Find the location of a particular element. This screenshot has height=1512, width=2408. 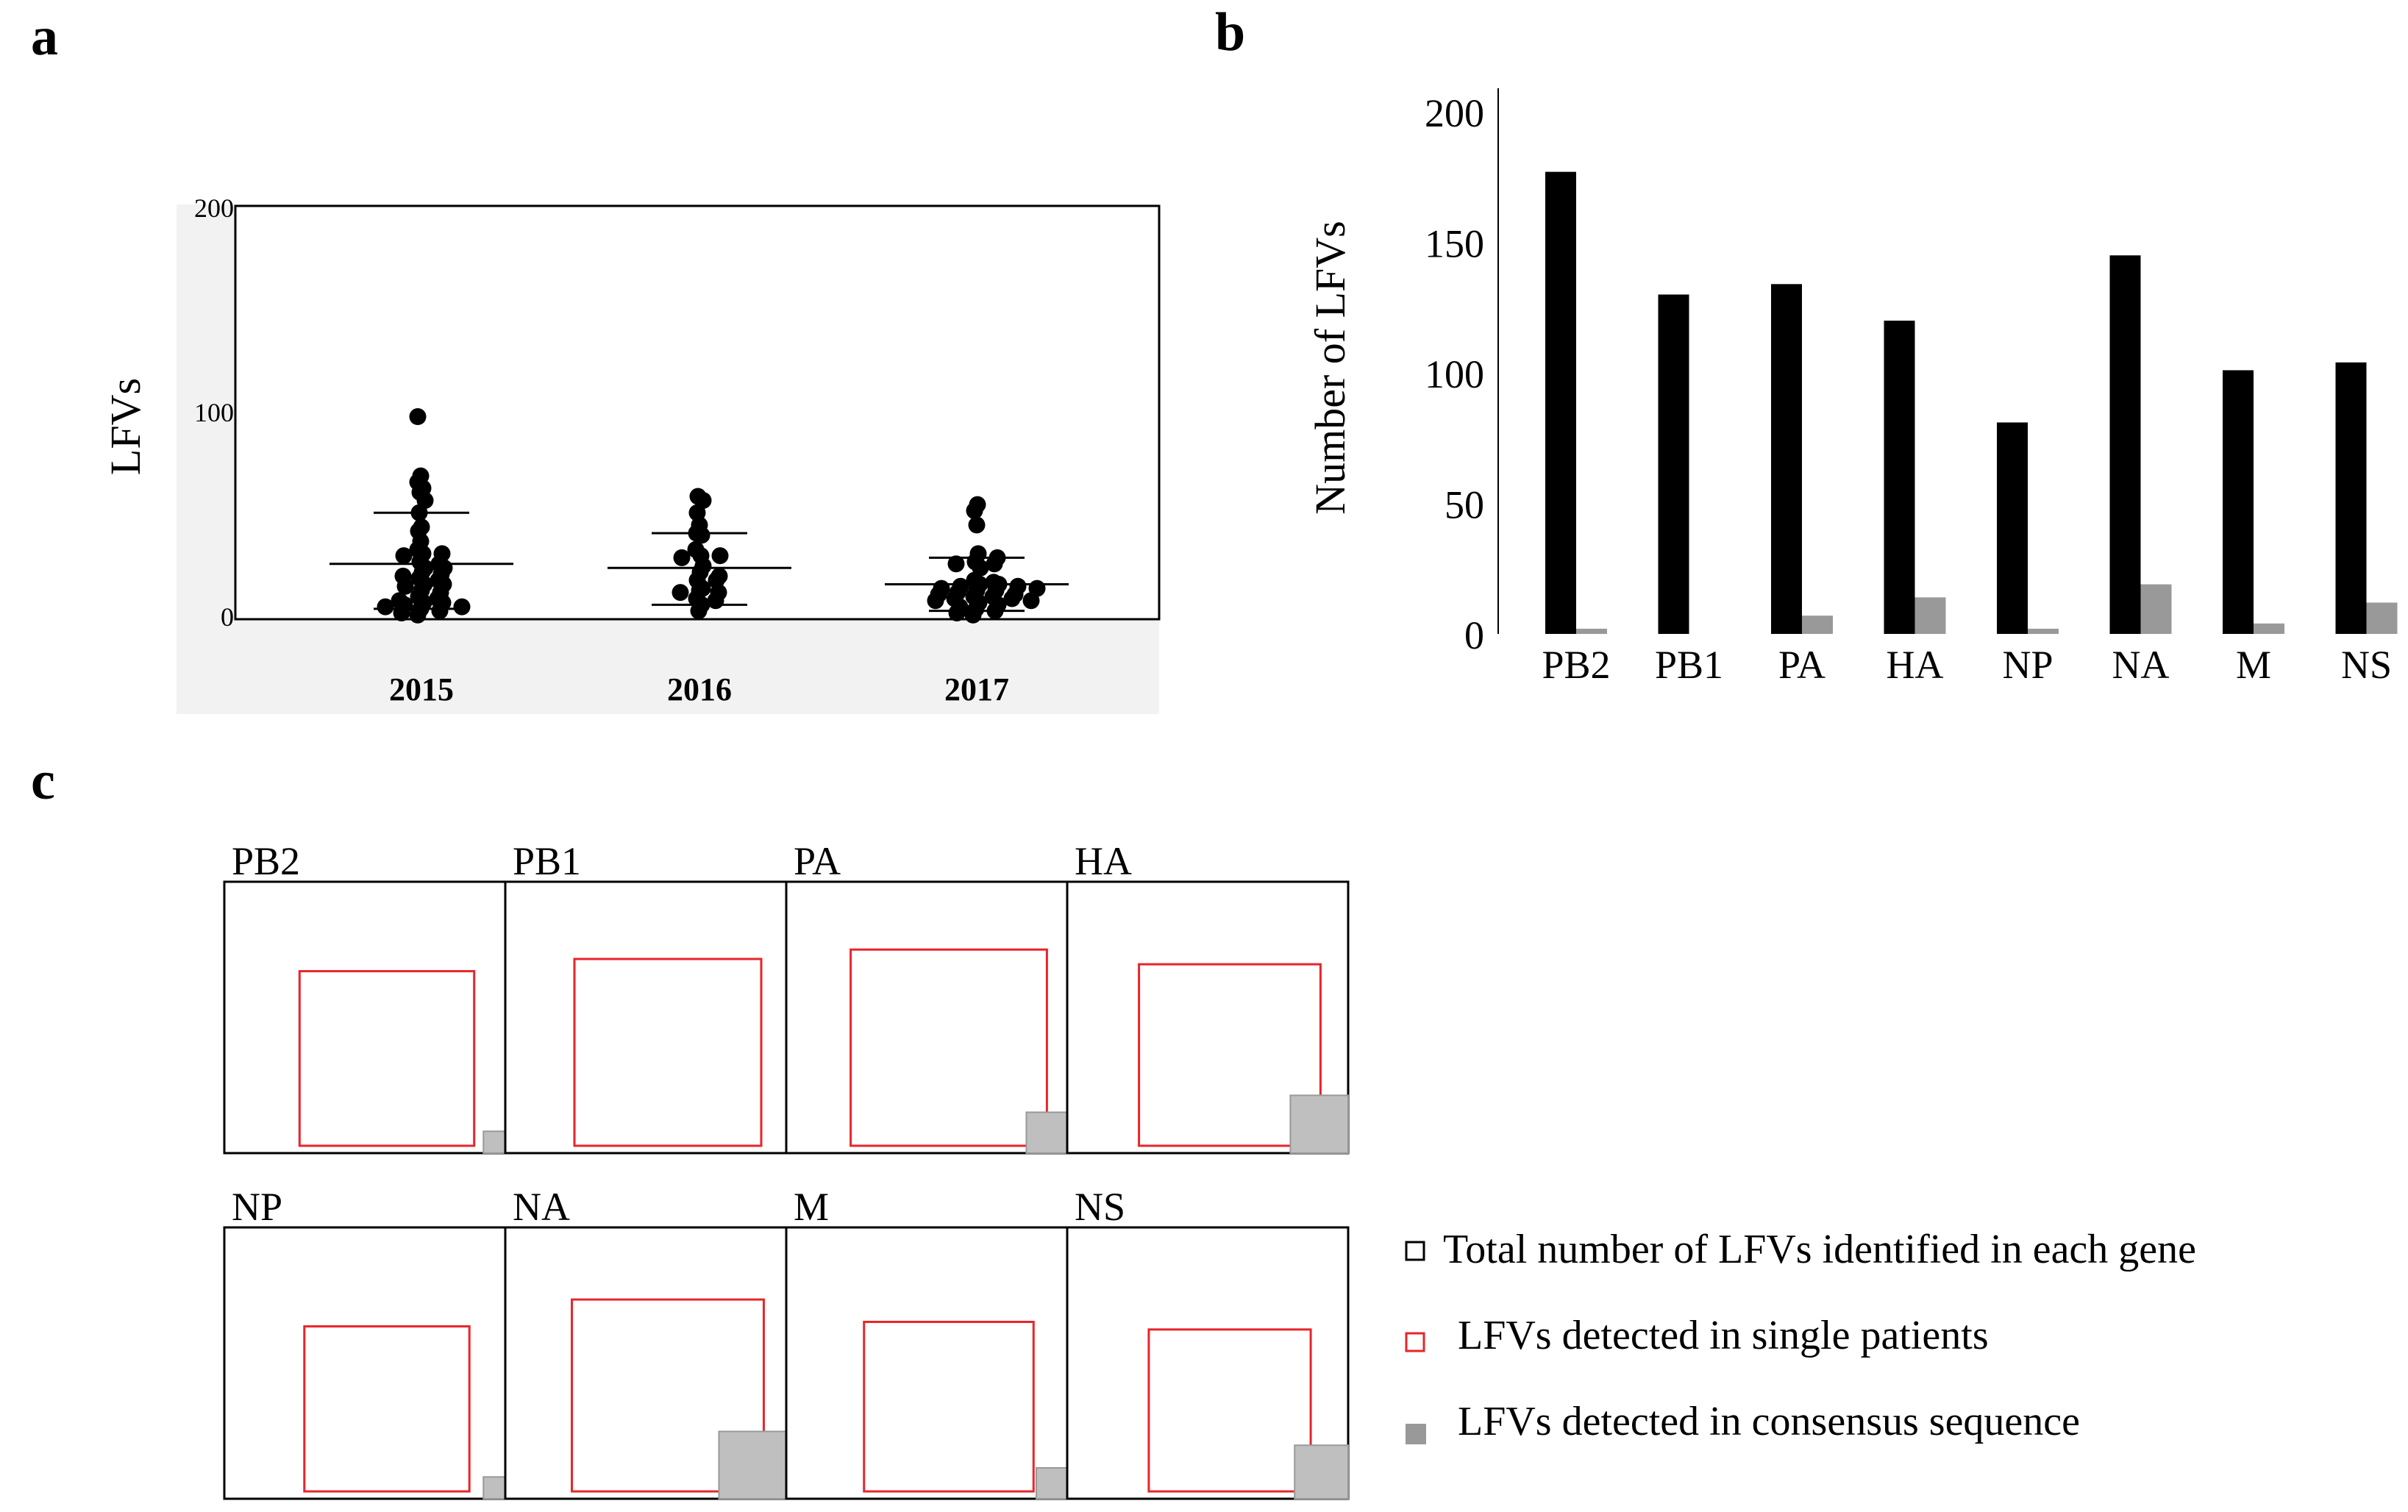

panel-c-consensus-square-NP is located at coordinates (494, 1488).